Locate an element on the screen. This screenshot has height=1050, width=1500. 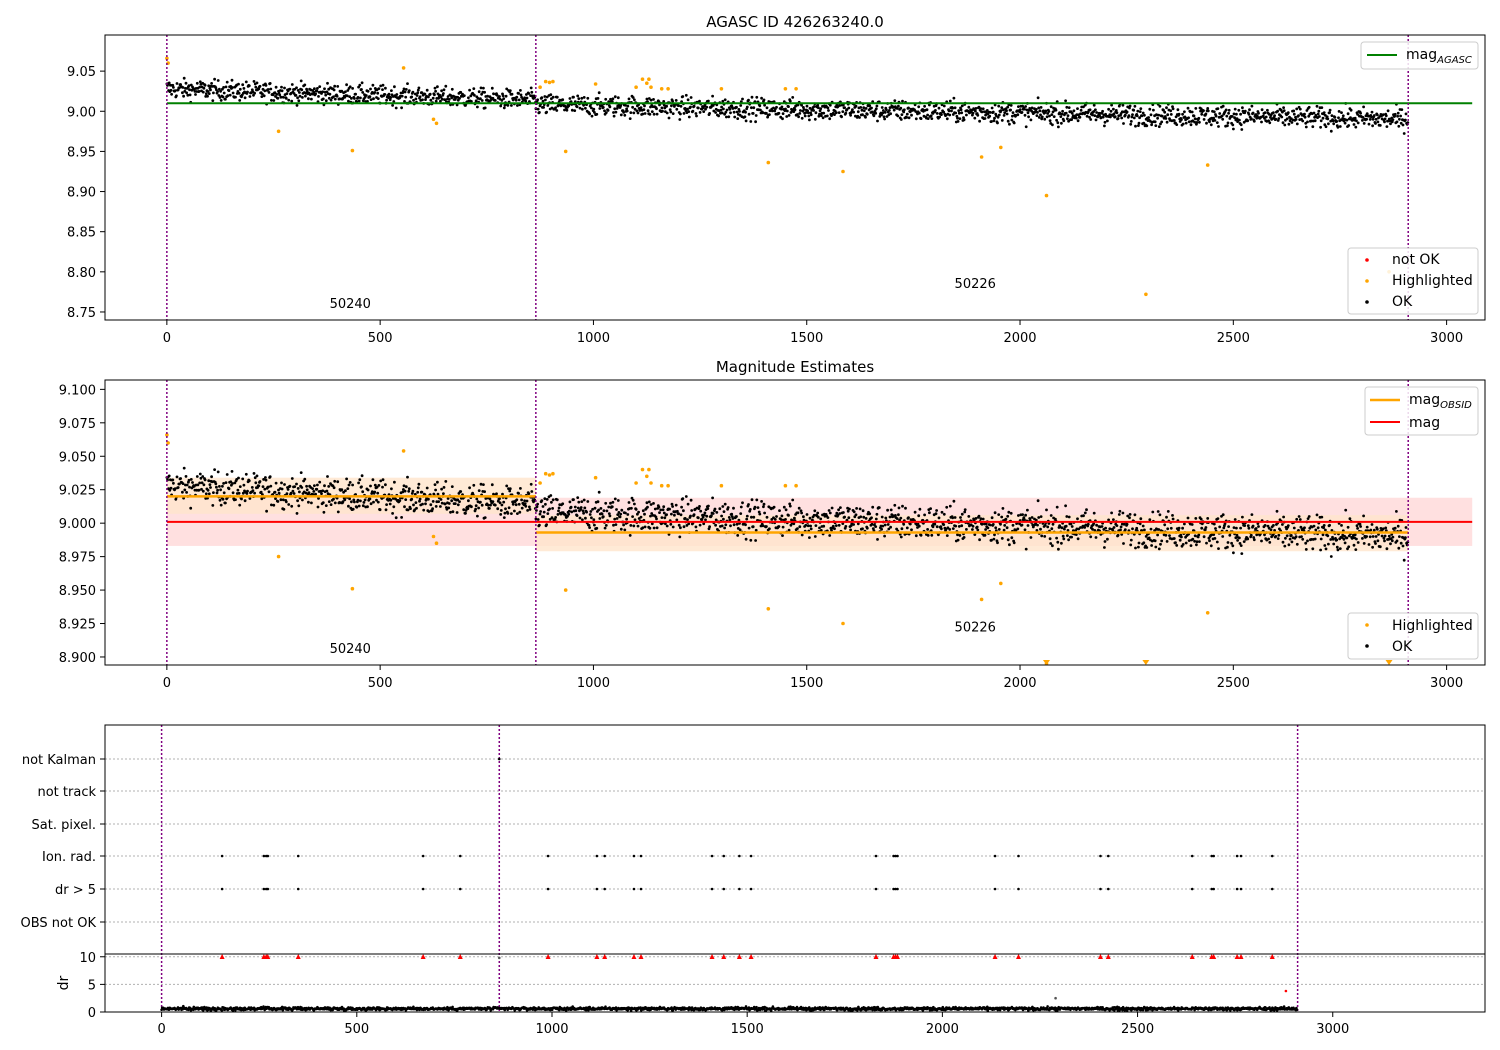
obsid-label: 50240 is located at coordinates (350, 304).